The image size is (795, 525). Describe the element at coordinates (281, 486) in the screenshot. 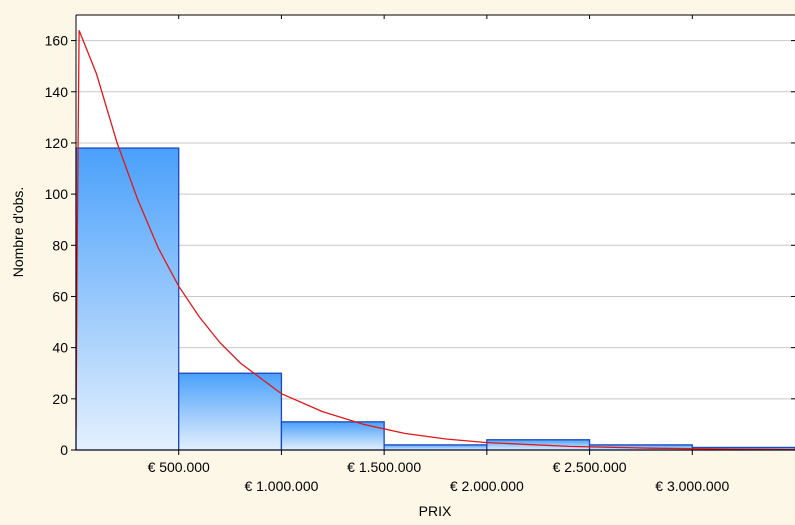

I see `x-tick-label: € 1.000.000` at that location.